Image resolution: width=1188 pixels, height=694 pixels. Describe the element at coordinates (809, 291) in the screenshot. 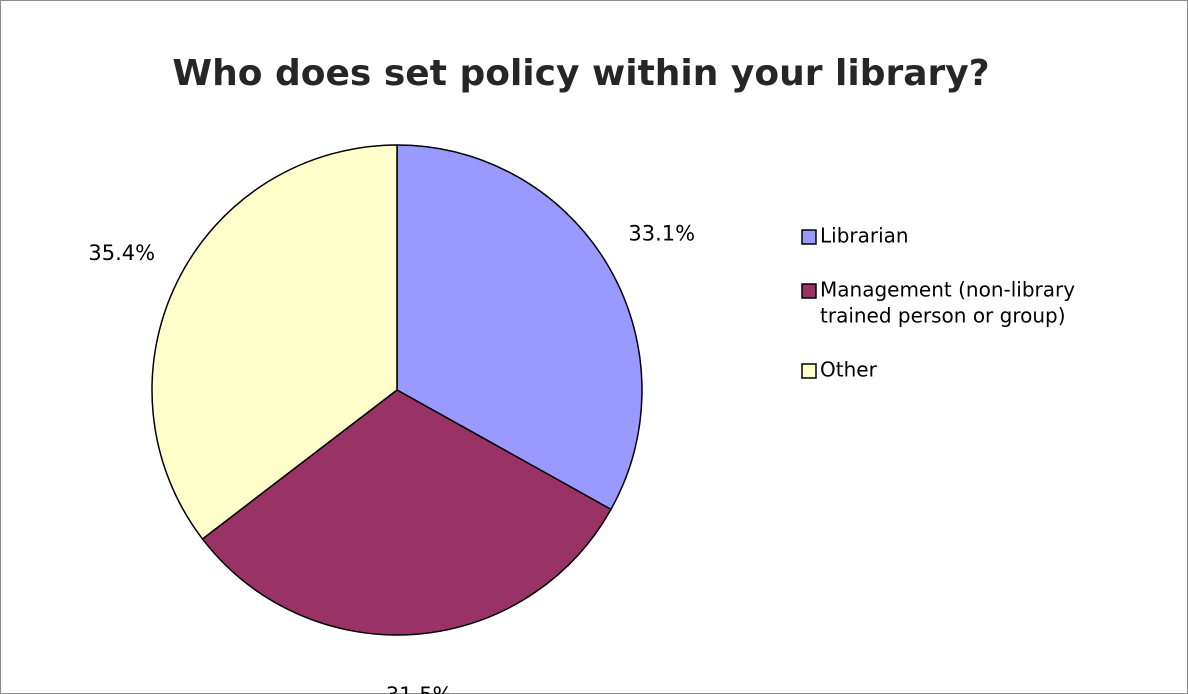

I see `legend-swatch-management` at that location.